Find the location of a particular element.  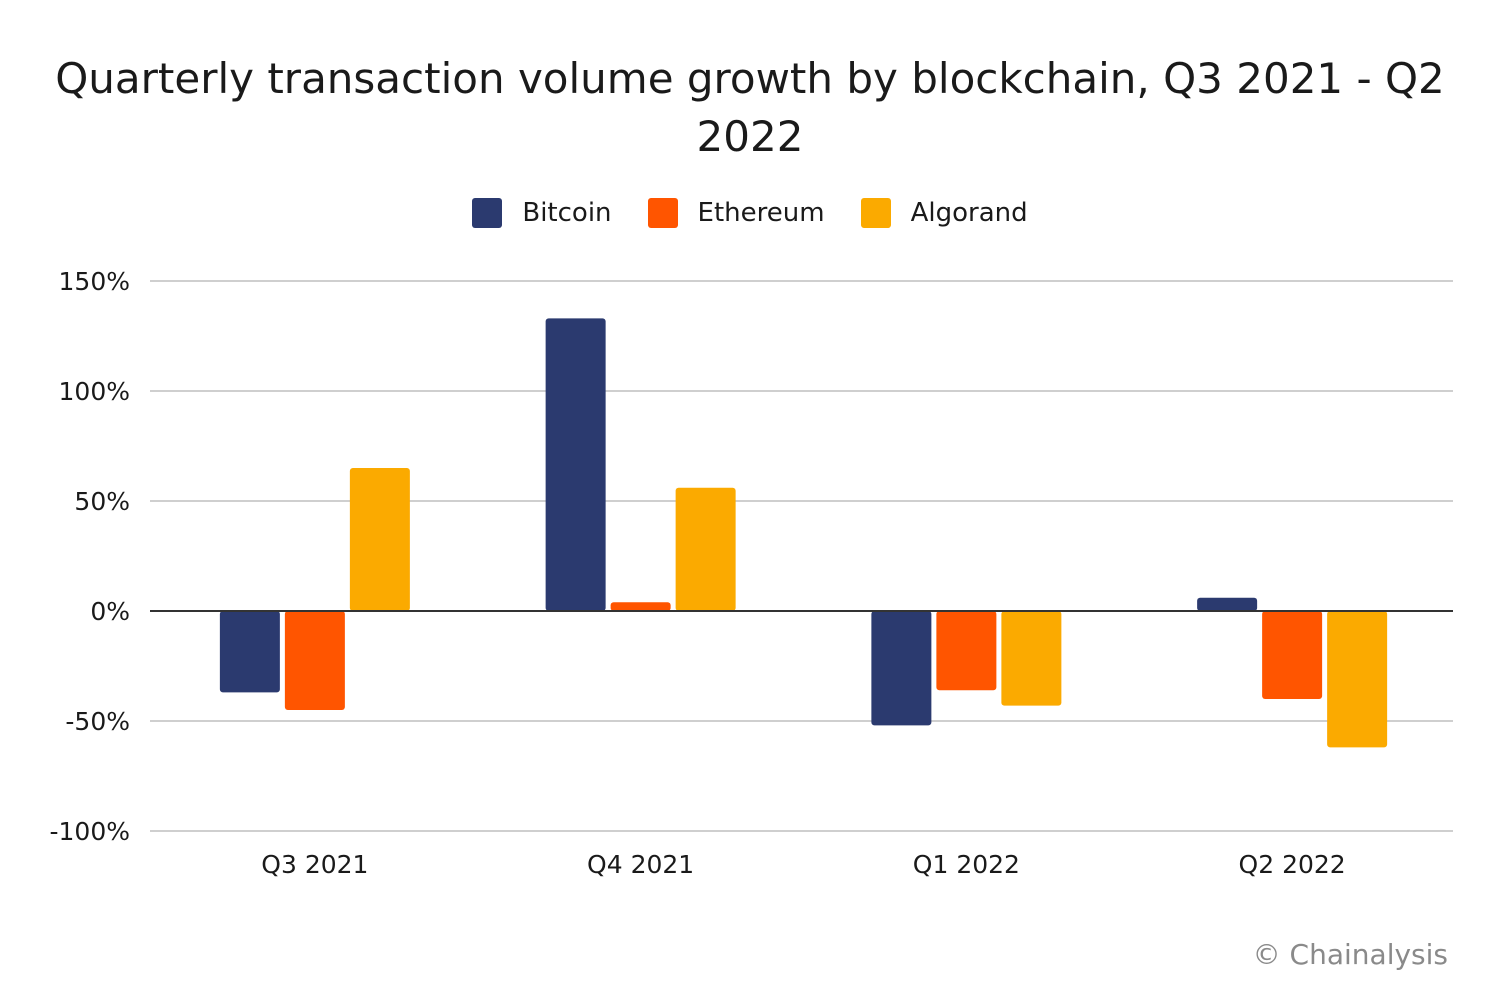

legend-item-ethereum: Ethereum is located at coordinates (736, 213).